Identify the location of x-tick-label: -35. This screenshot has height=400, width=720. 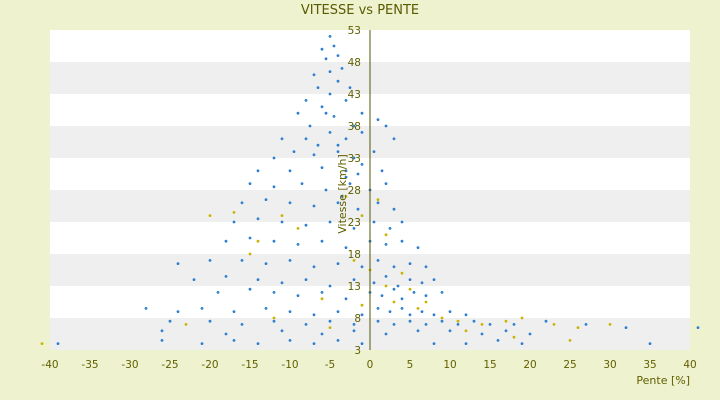
(89, 365).